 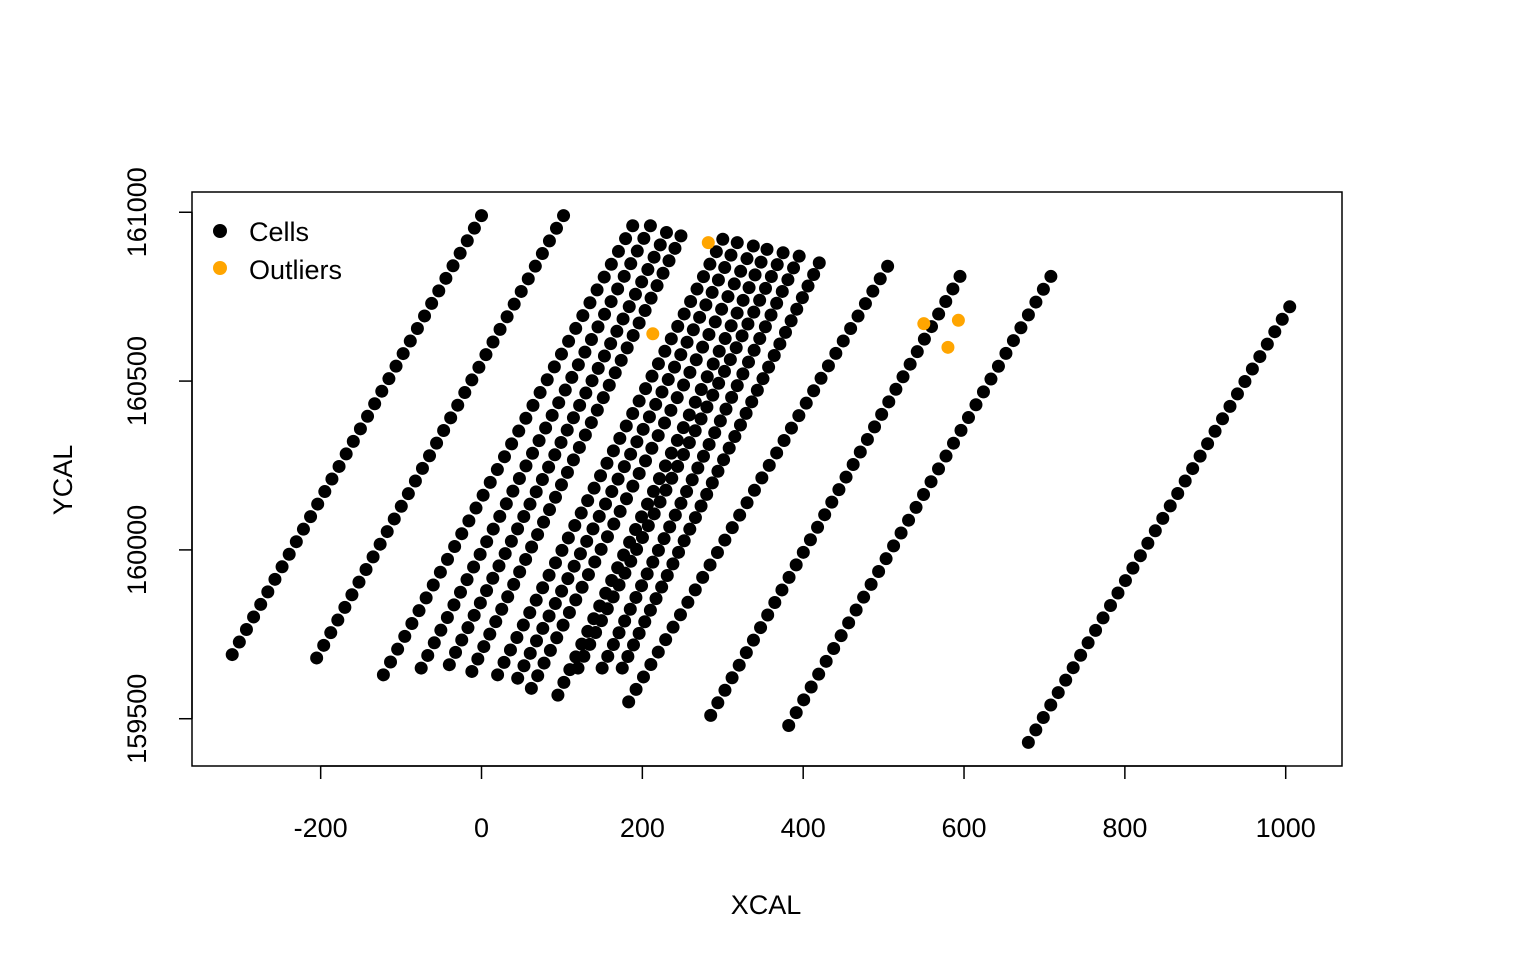 What do you see at coordinates (220, 231) in the screenshot?
I see `legend-marker-cells` at bounding box center [220, 231].